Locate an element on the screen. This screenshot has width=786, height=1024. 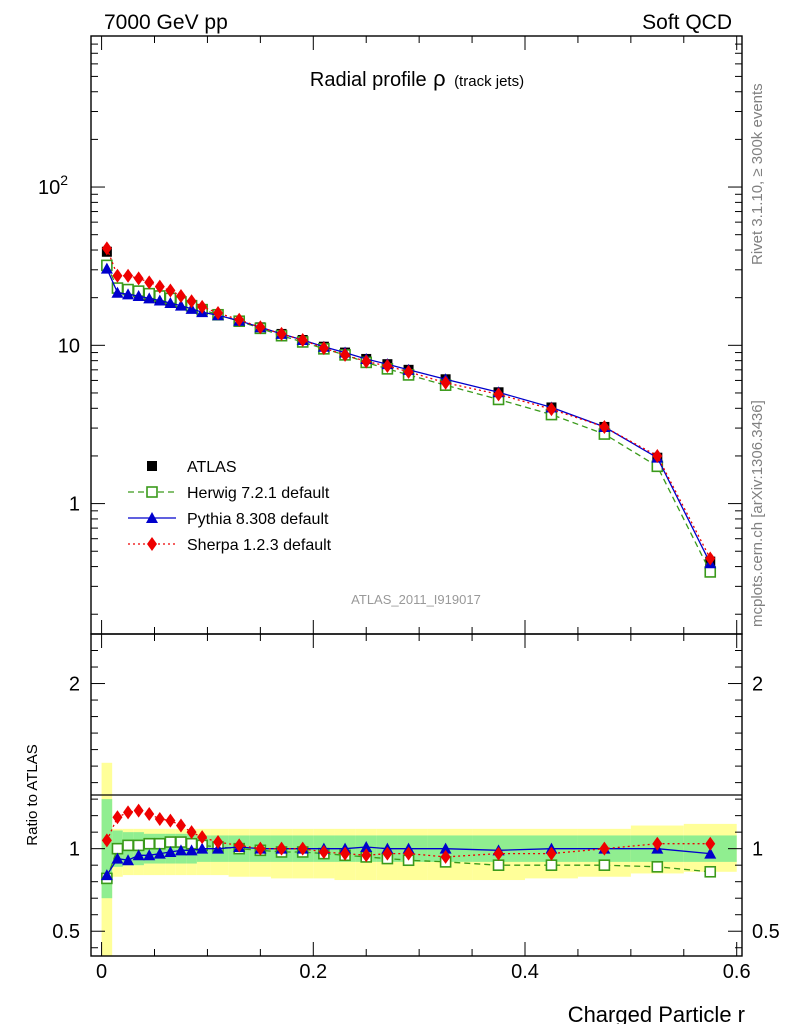
legend-label: Pythia 8.308 default is located at coordinates (258, 519).